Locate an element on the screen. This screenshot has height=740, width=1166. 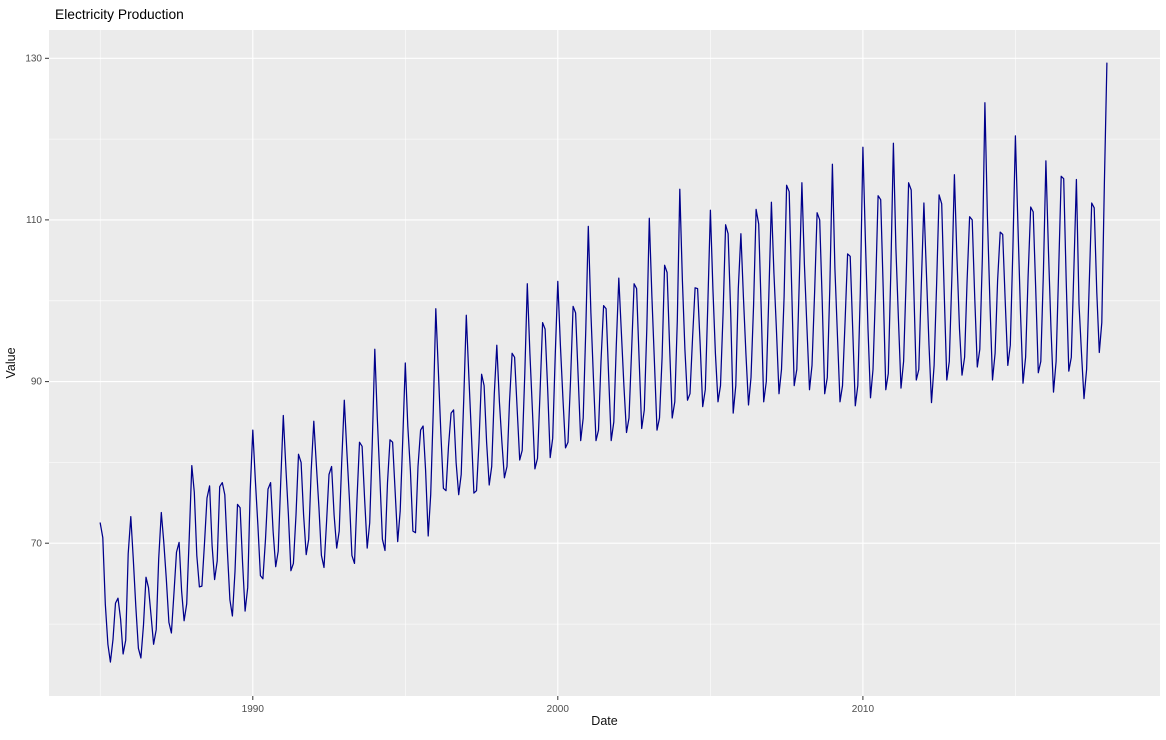
x-axis-title: Date is located at coordinates (604, 721).